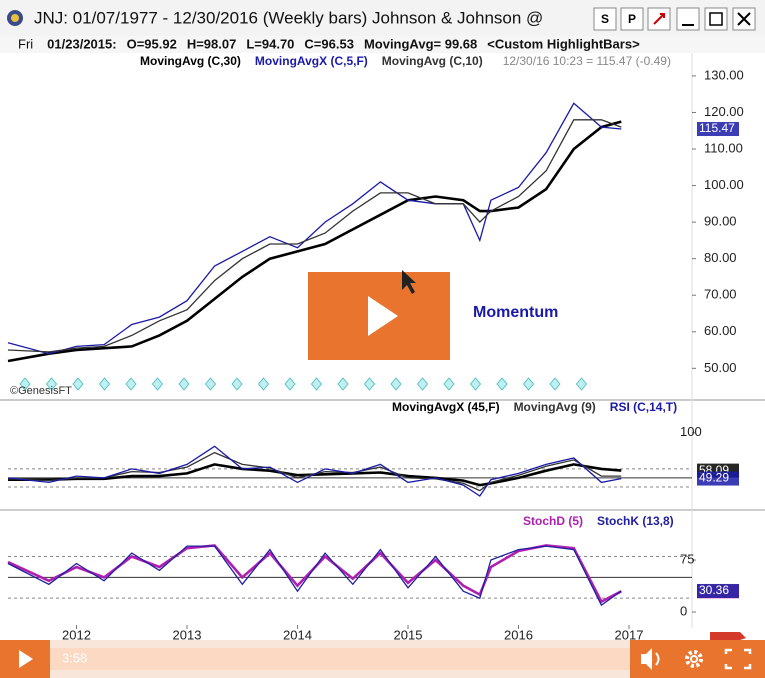 Image resolution: width=765 pixels, height=678 pixels. Describe the element at coordinates (724, 184) in the screenshot. I see `y-tick-label: 100.00` at that location.